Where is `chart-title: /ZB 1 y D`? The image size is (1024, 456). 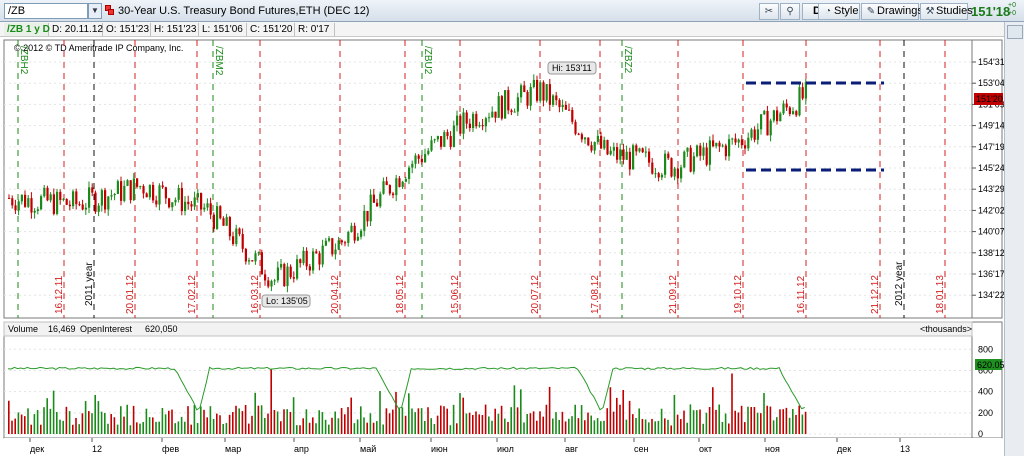
chart-title: /ZB 1 y D is located at coordinates (27, 29).